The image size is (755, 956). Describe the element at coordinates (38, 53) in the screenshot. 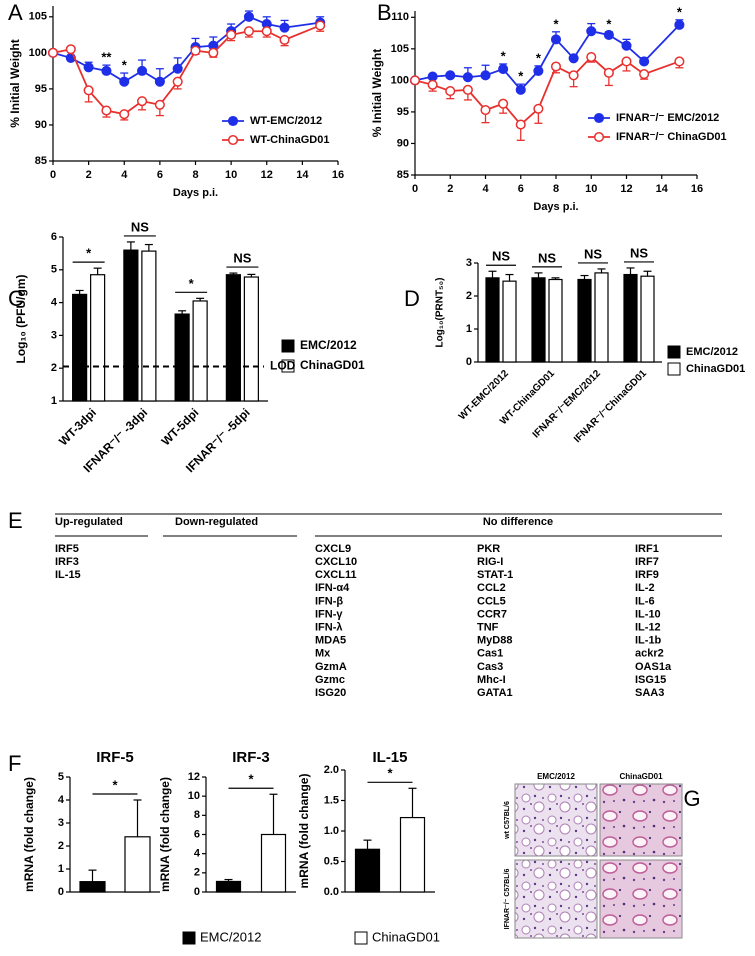

I see `y-tick-label: 100` at that location.